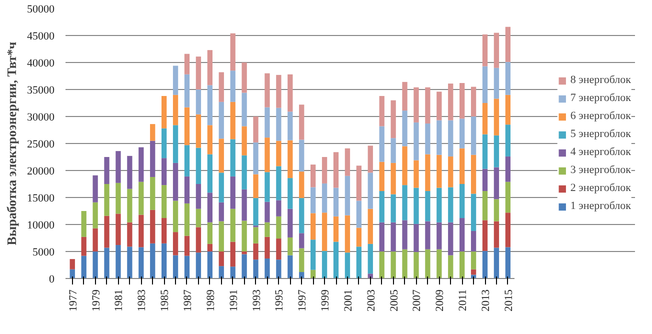 This screenshot has width=652, height=334. What do you see at coordinates (600, 98) in the screenshot?
I see `legend-label: 7 энергоблок` at bounding box center [600, 98].